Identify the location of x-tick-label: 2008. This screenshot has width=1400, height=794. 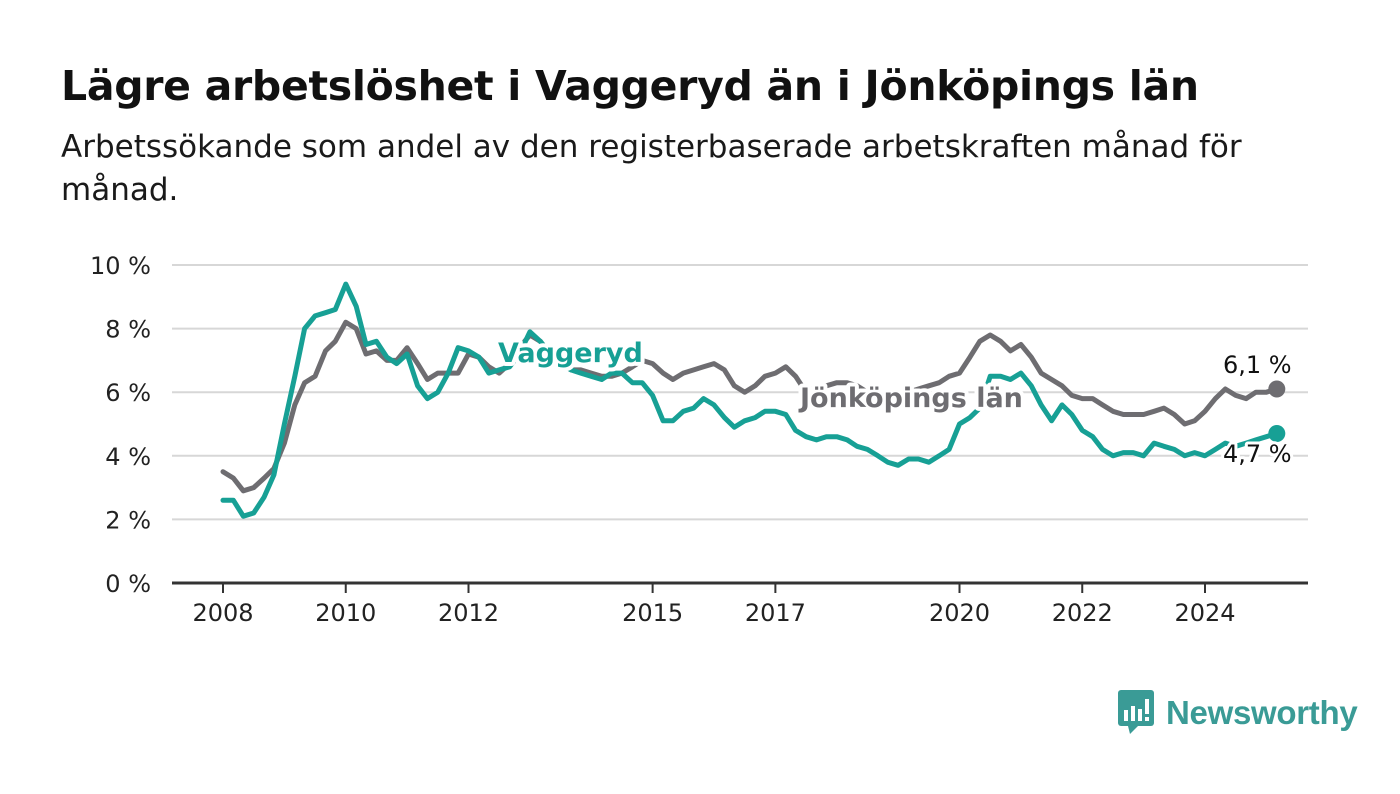
(222, 613).